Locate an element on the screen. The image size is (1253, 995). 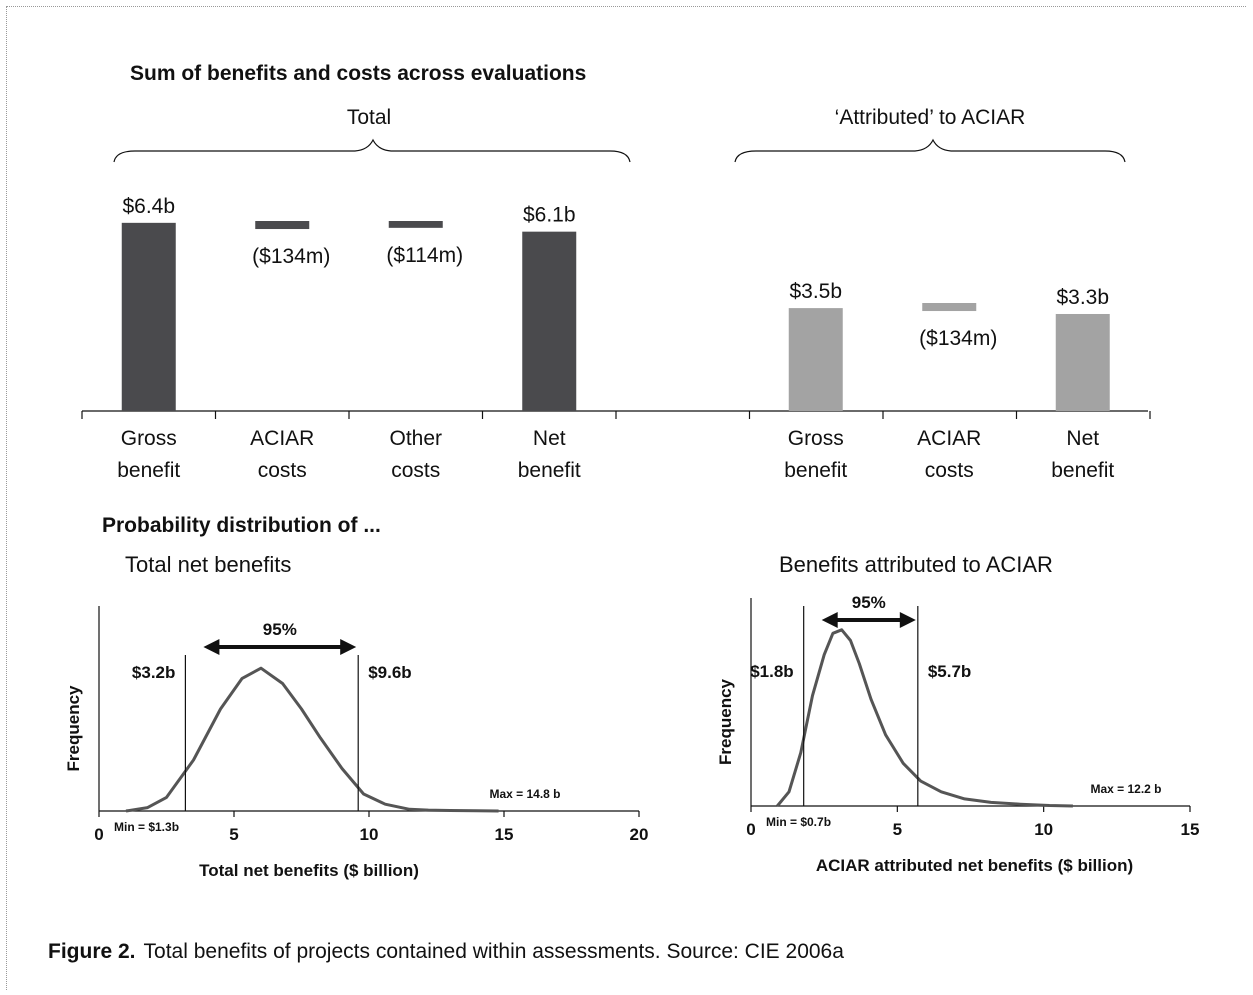
bar-total-gross-benefit is located at coordinates (148, 316).